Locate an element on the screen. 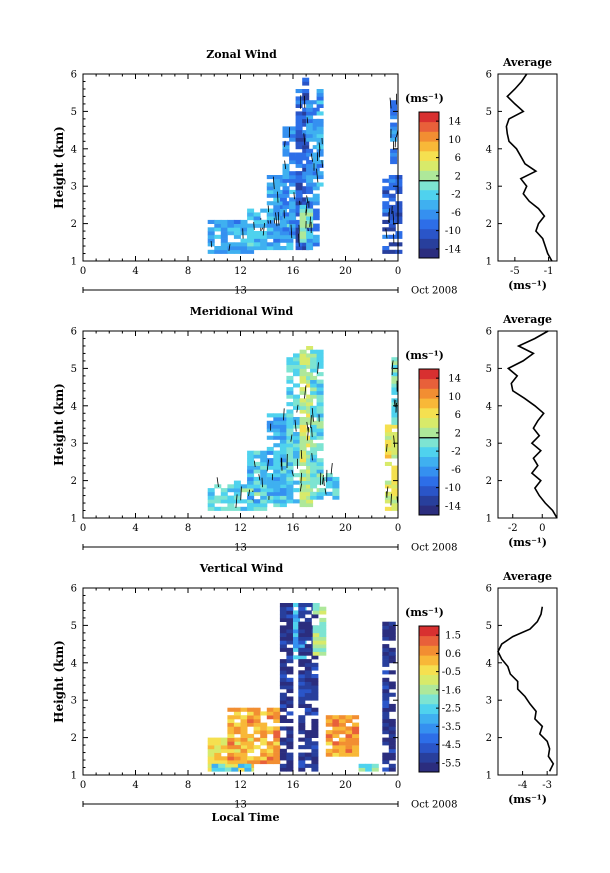  x-tick-label: 12 is located at coordinates (240, 271).